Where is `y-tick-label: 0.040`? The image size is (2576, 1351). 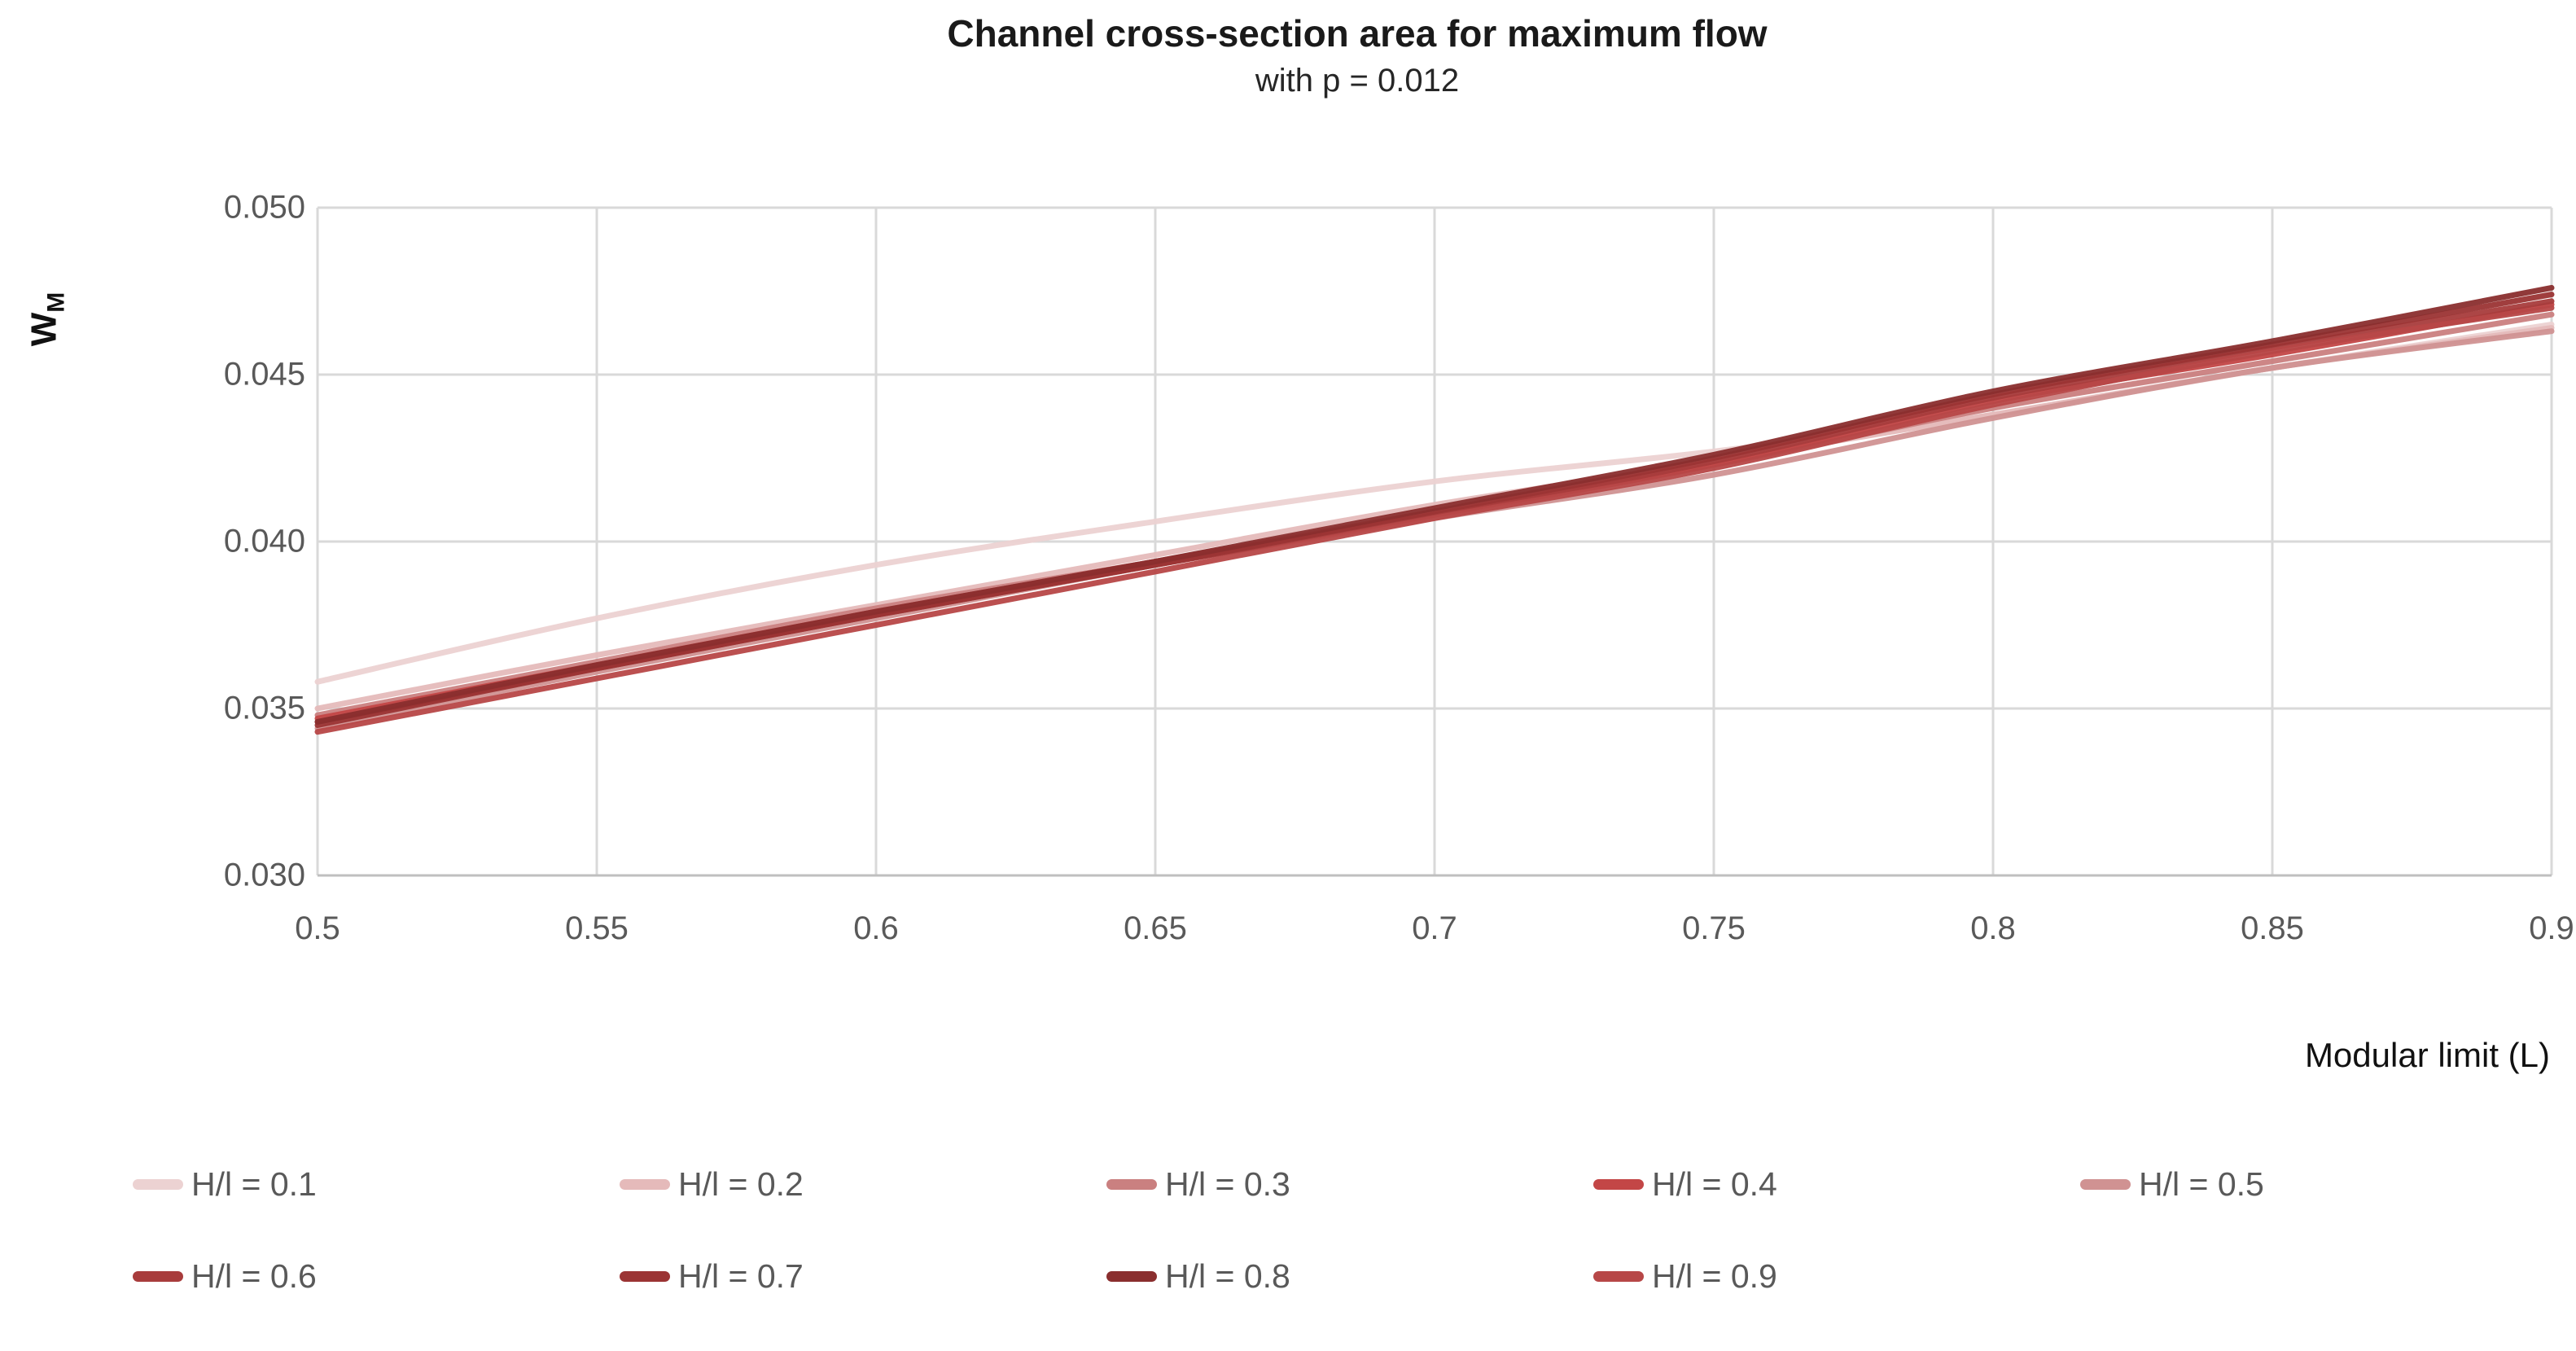
y-tick-label: 0.040 is located at coordinates (264, 541).